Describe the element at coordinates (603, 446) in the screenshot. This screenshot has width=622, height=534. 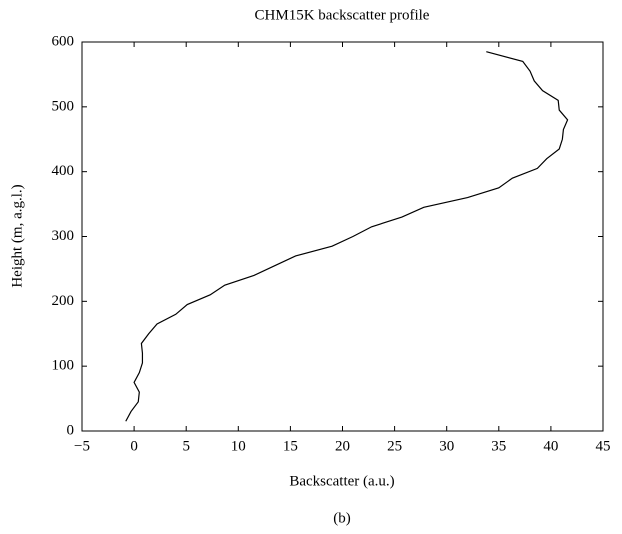
I see `x-tick-label: 45` at that location.